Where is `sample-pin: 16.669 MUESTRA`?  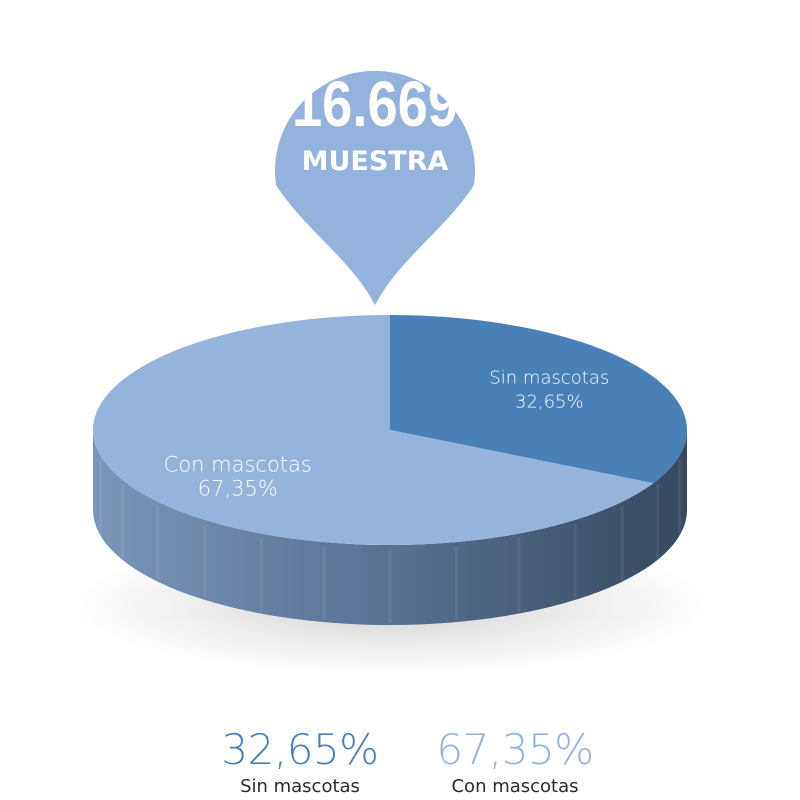
sample-pin: 16.669 MUESTRA is located at coordinates (375, 186).